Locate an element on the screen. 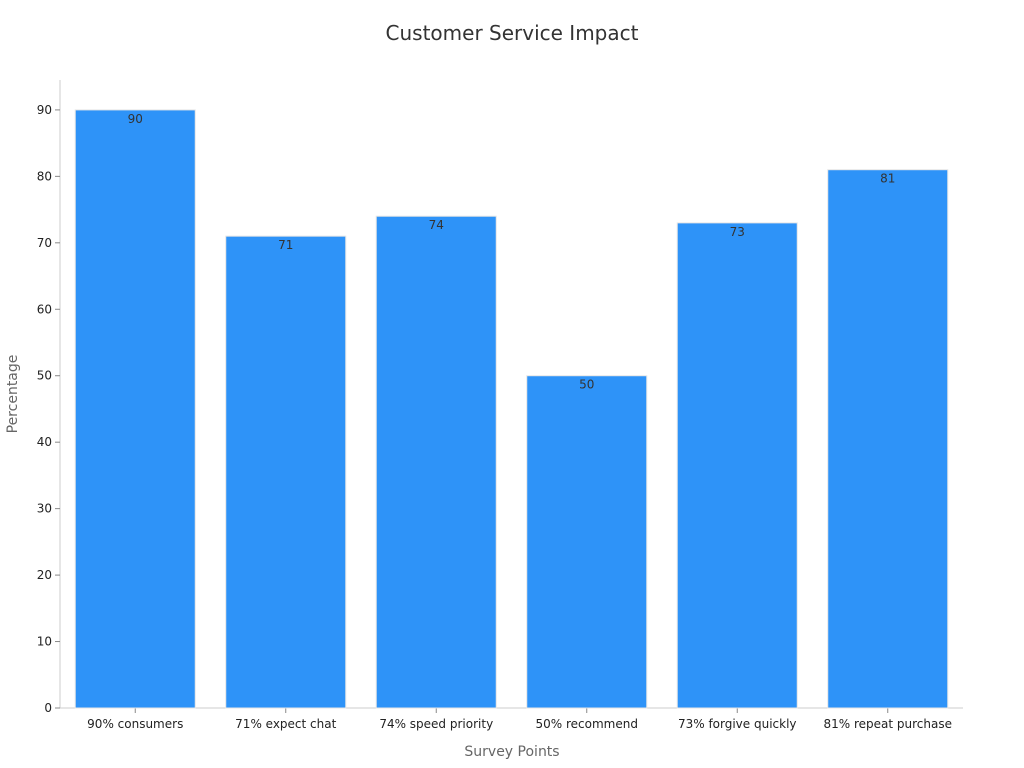 The height and width of the screenshot is (768, 1024). y-tick-label: 40 is located at coordinates (44, 442).